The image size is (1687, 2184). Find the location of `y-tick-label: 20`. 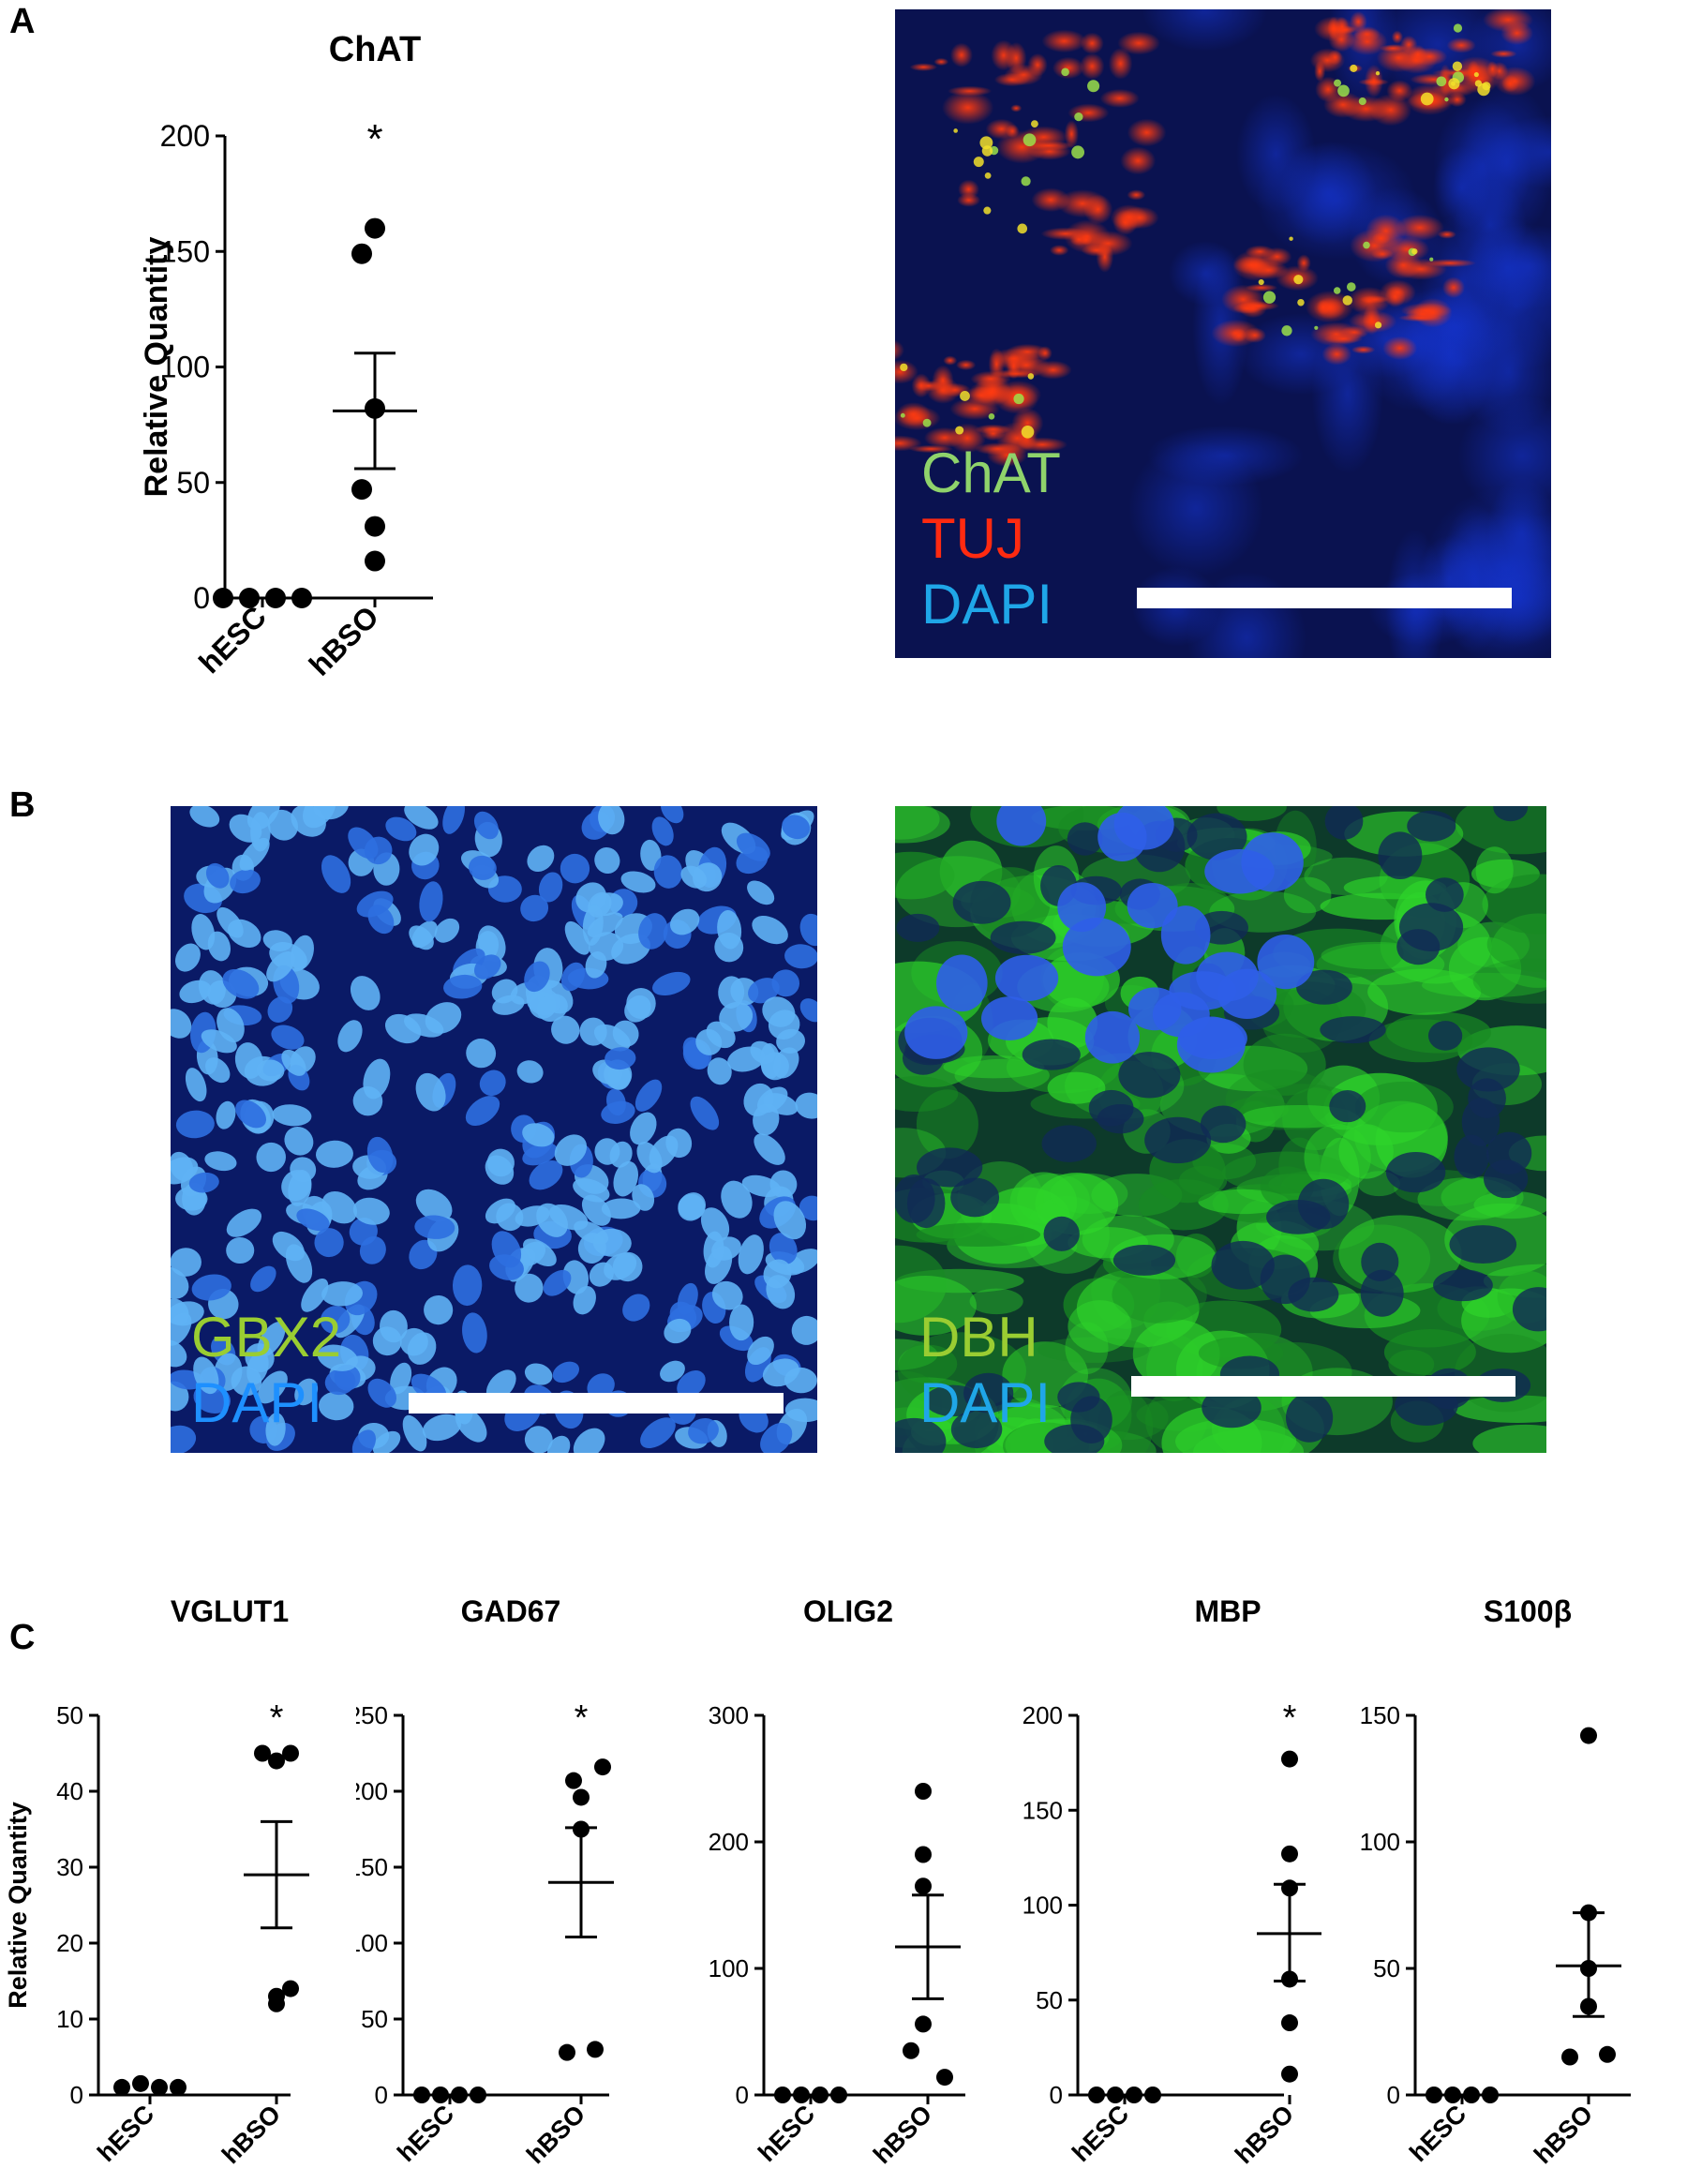

y-tick-label: 20 is located at coordinates (69, 1943).